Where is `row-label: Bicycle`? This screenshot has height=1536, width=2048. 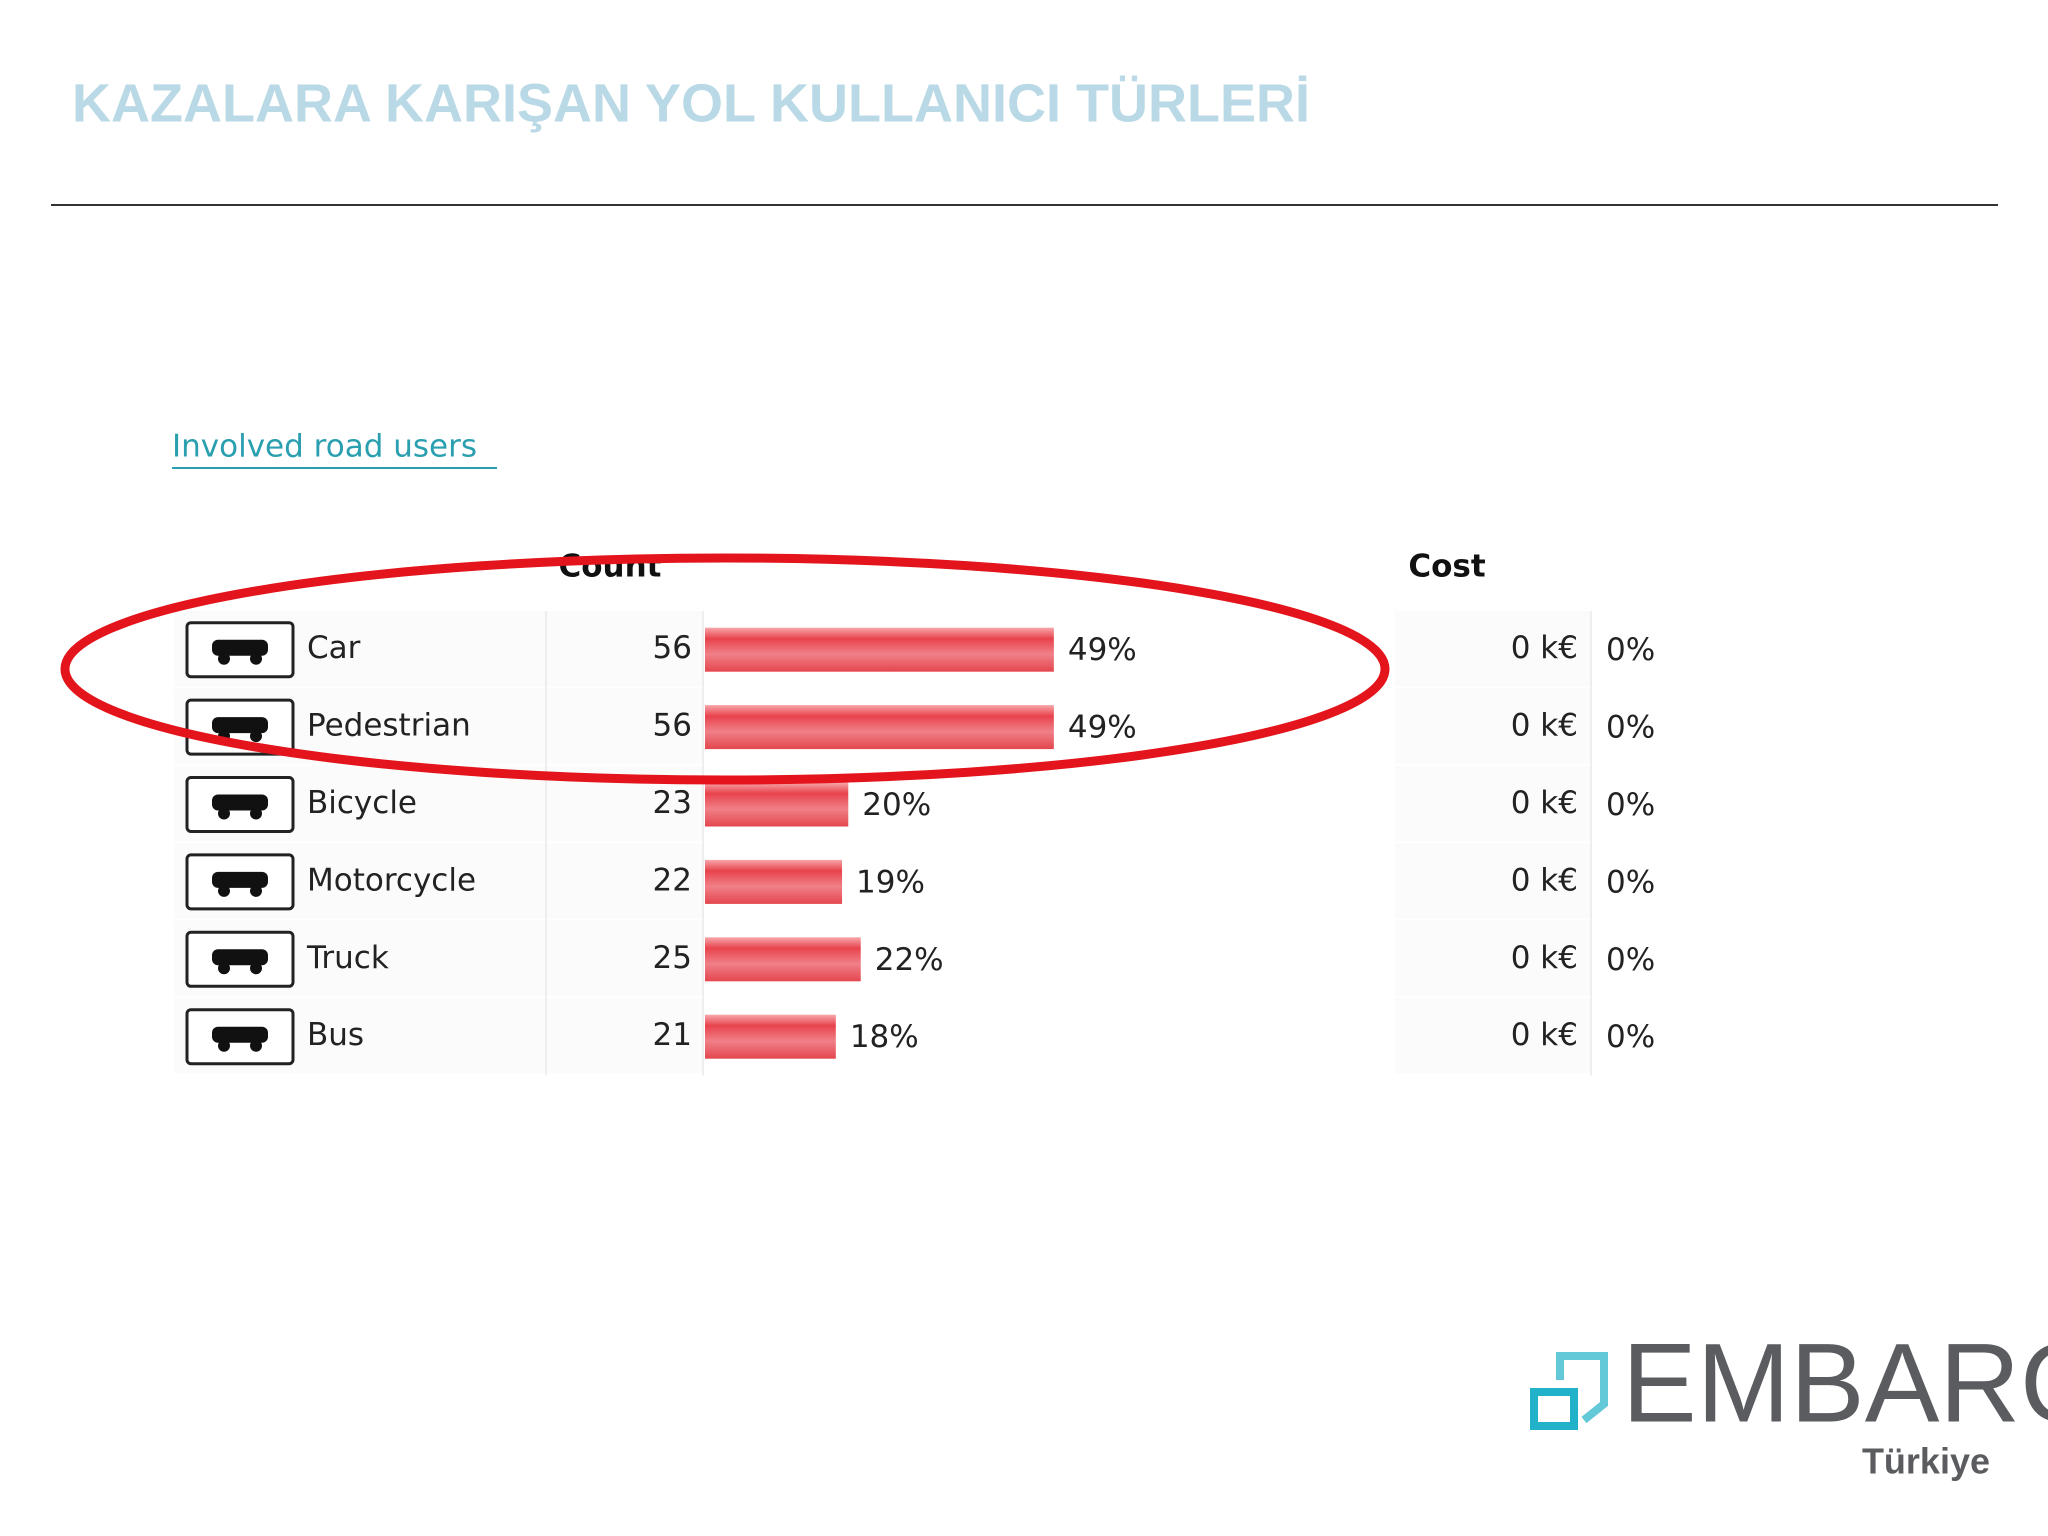 row-label: Bicycle is located at coordinates (362, 803).